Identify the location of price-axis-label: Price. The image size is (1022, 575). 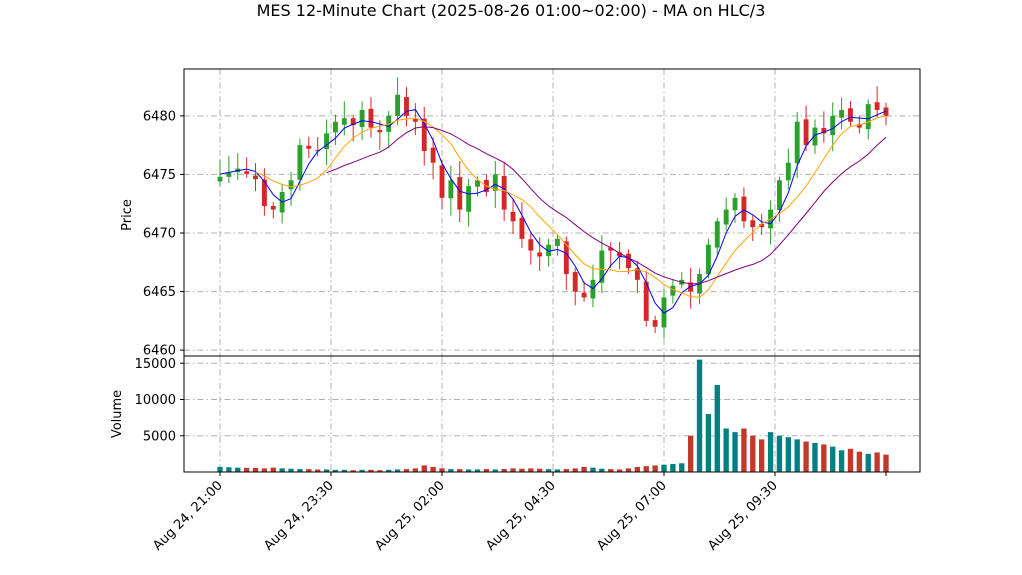
(127, 215).